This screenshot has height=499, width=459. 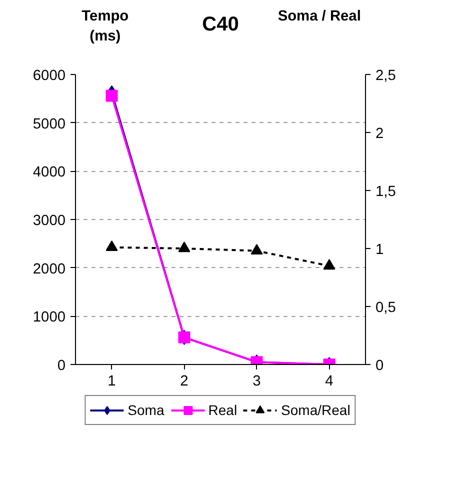 What do you see at coordinates (315, 410) in the screenshot?
I see `legend-label: Soma/Real` at bounding box center [315, 410].